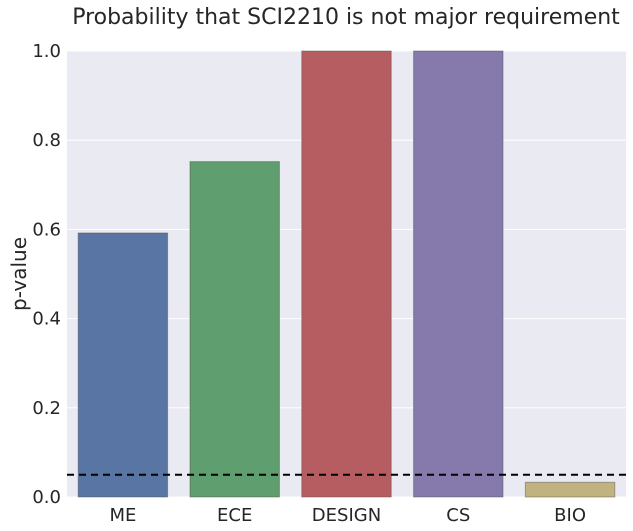  I want to click on x-axis-ticks: ME ECE DESIGN CS BIO, so click(347, 515).